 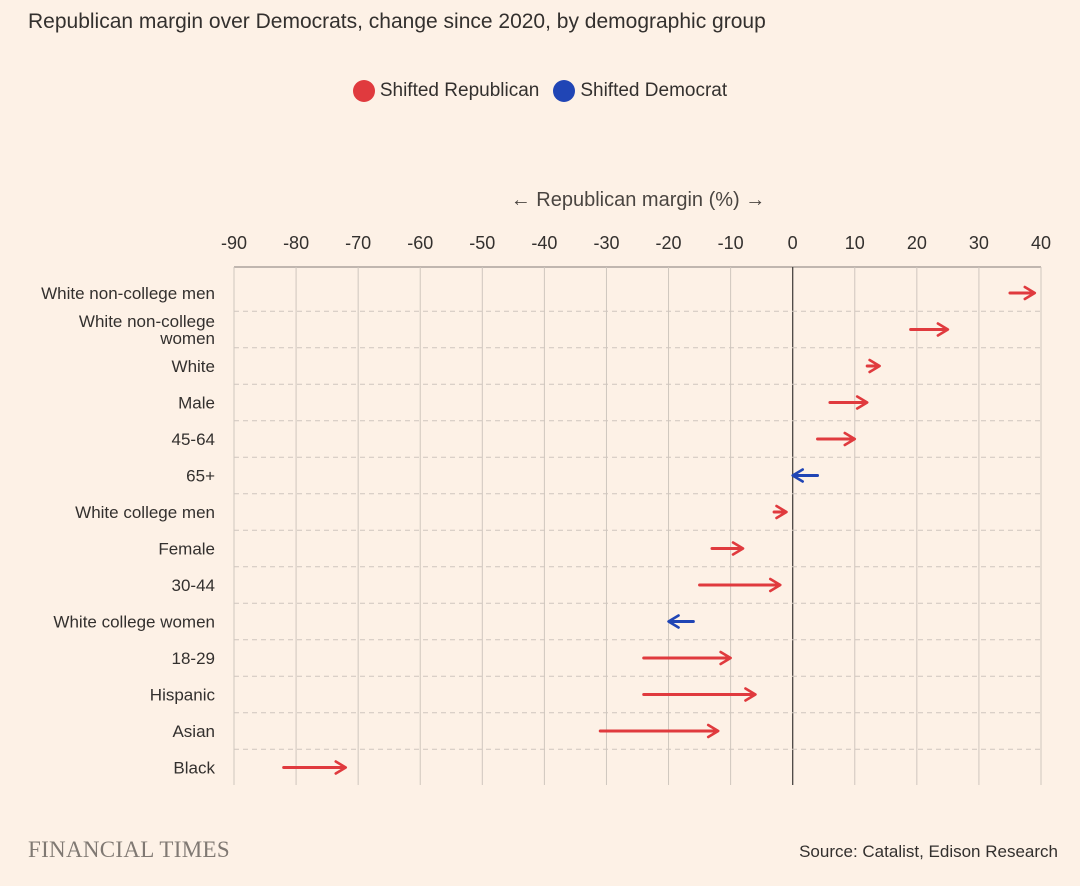 I want to click on legend-swatch-republican, so click(x=363, y=91).